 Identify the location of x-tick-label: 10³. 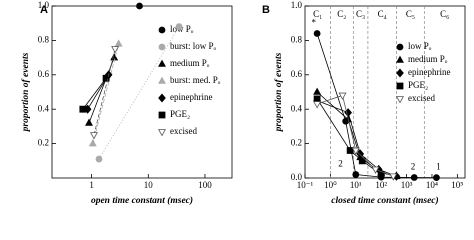
(407, 185).